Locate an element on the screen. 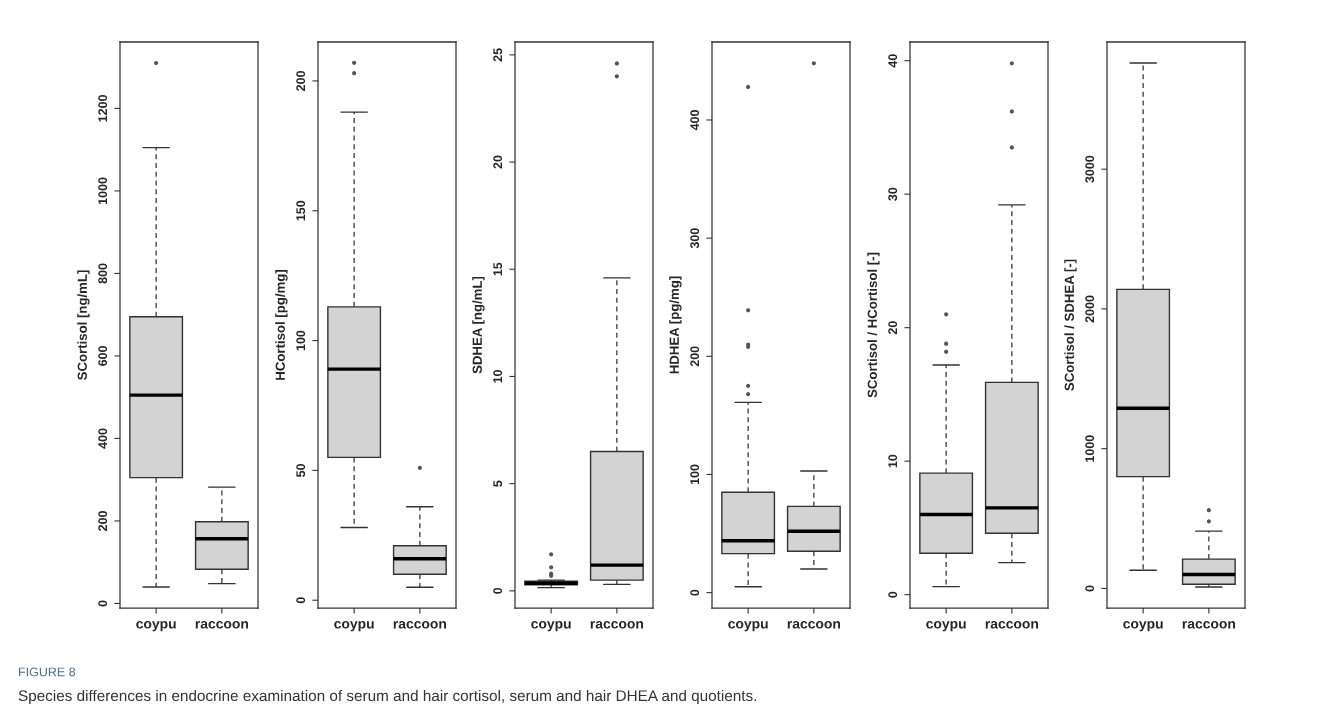  y-tick-label: 150 is located at coordinates (301, 210).